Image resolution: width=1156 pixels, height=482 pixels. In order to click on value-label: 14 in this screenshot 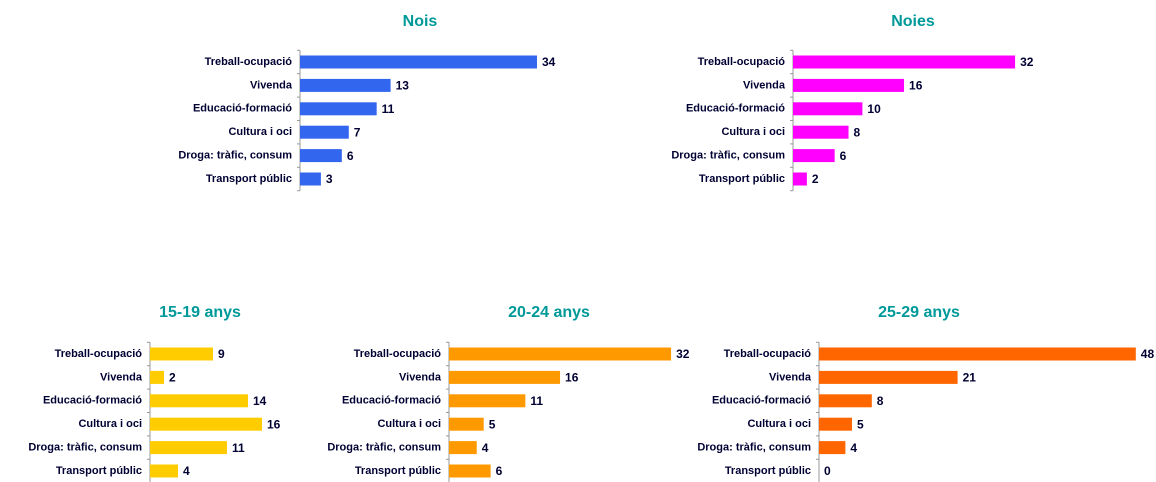, I will do `click(260, 401)`.